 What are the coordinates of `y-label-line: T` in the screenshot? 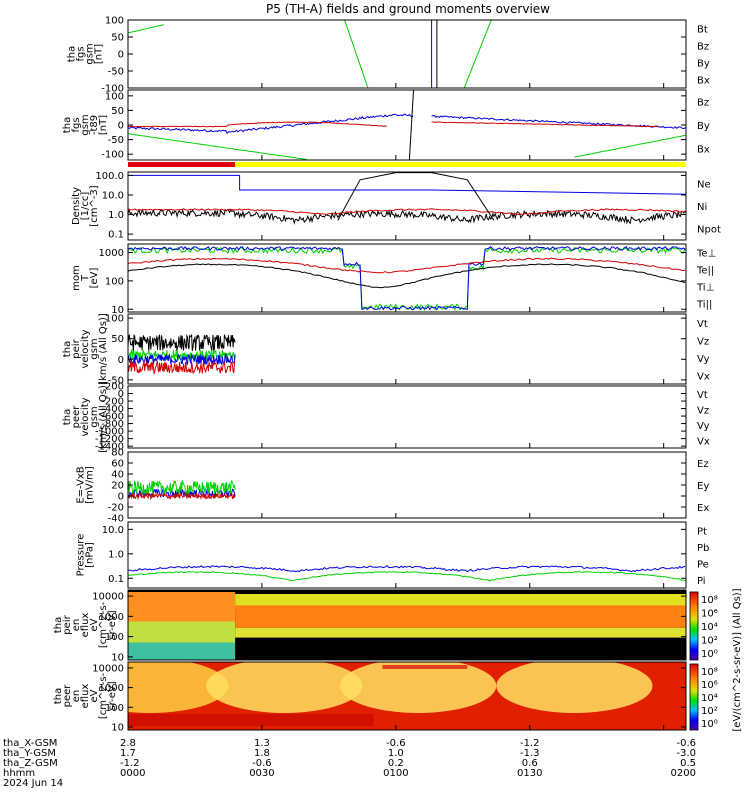 It's located at (85, 278).